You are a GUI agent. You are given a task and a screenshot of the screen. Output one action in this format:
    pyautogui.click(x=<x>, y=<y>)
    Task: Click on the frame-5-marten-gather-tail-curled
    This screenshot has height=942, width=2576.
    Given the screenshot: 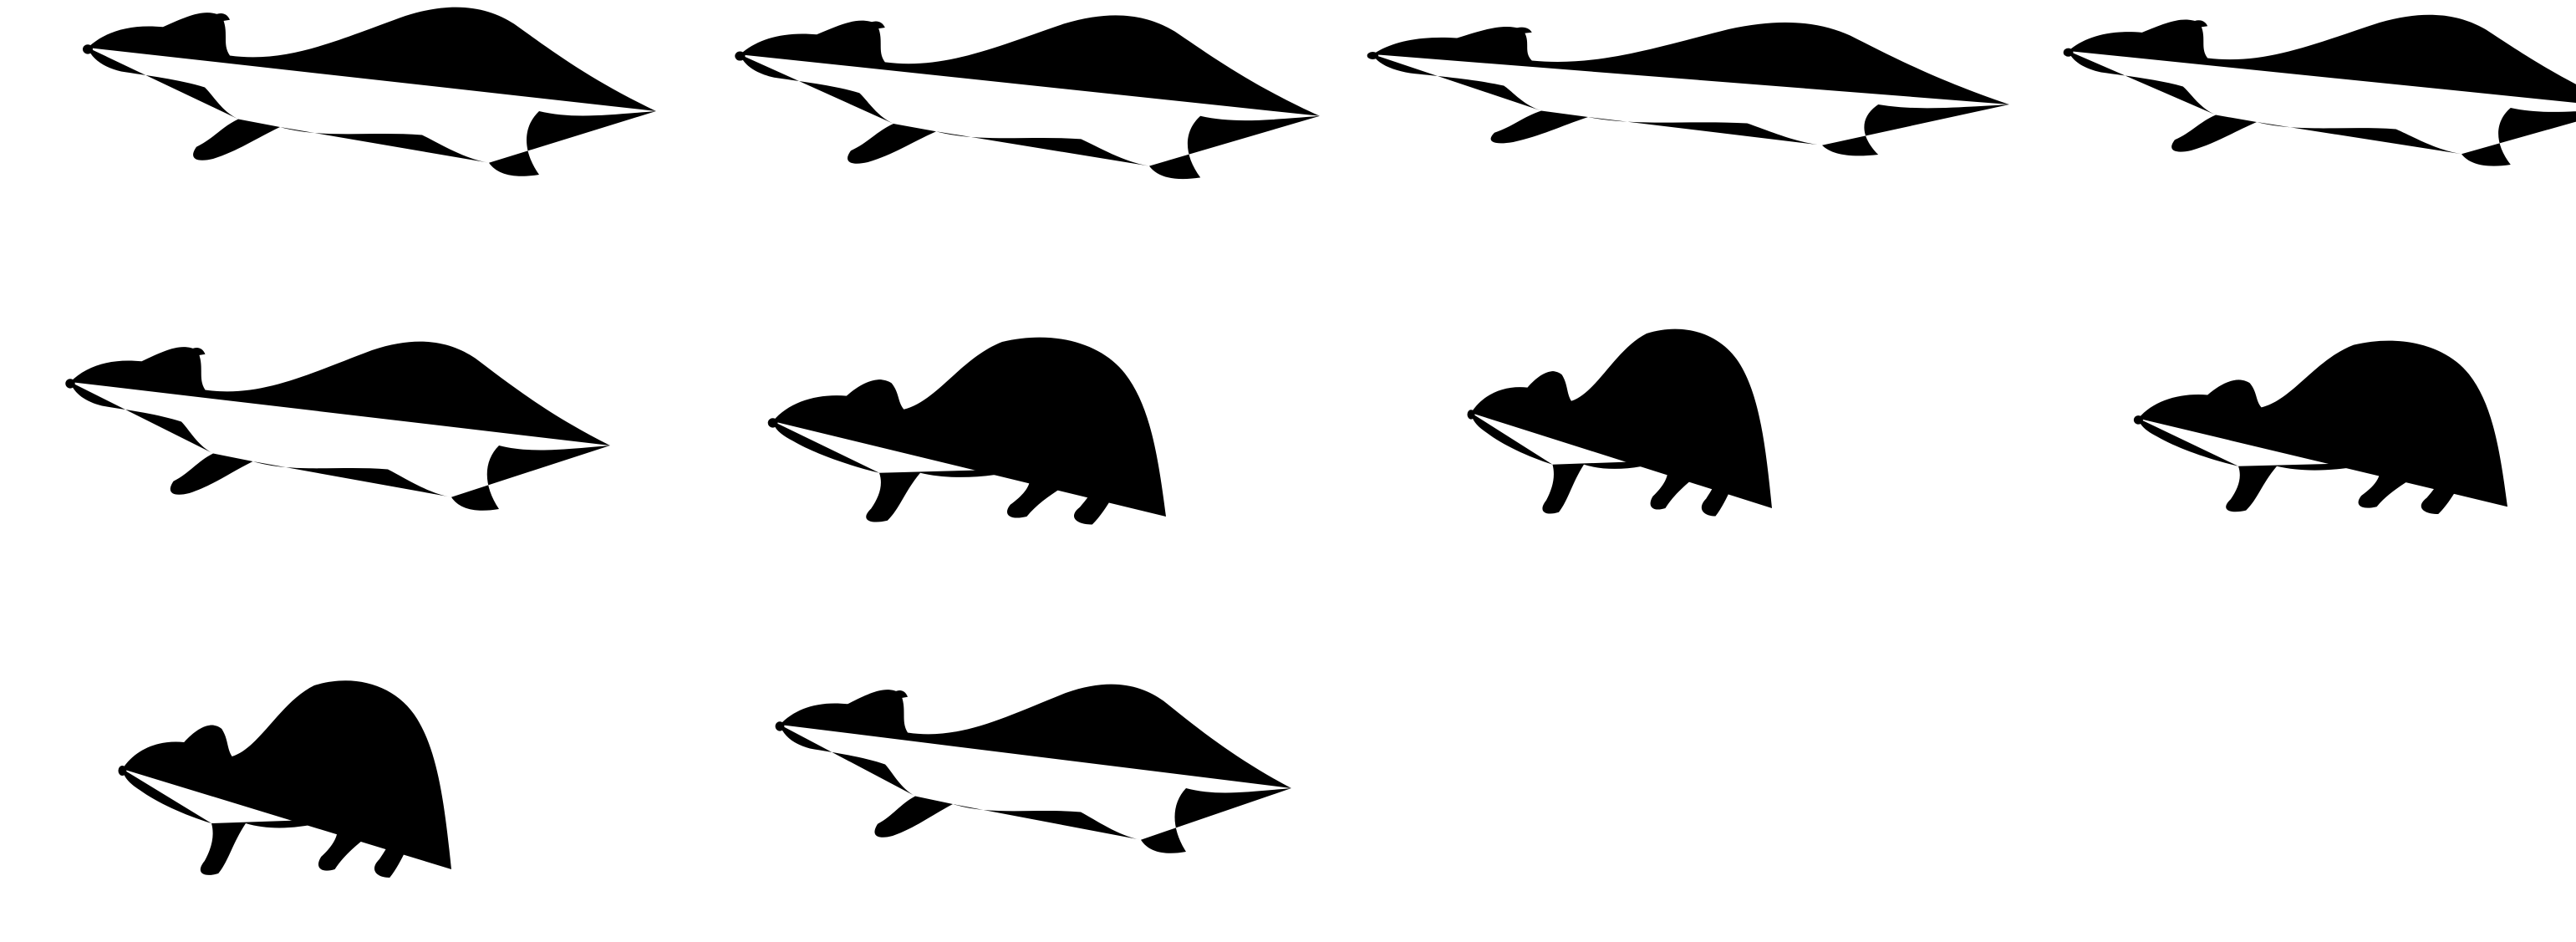 What is the action you would take?
    pyautogui.click(x=338, y=426)
    